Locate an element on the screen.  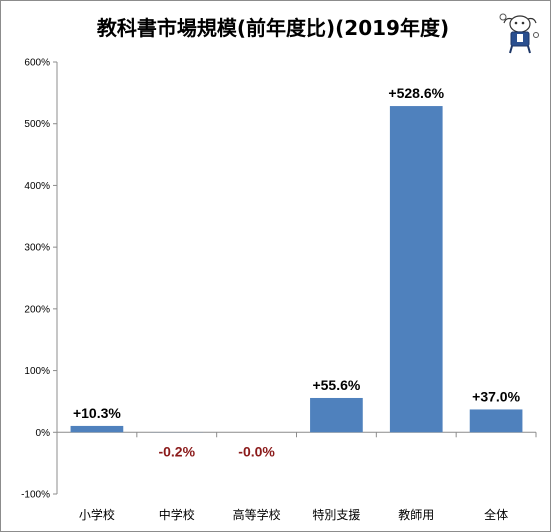
data-label: -0.2% is located at coordinates (176, 451).